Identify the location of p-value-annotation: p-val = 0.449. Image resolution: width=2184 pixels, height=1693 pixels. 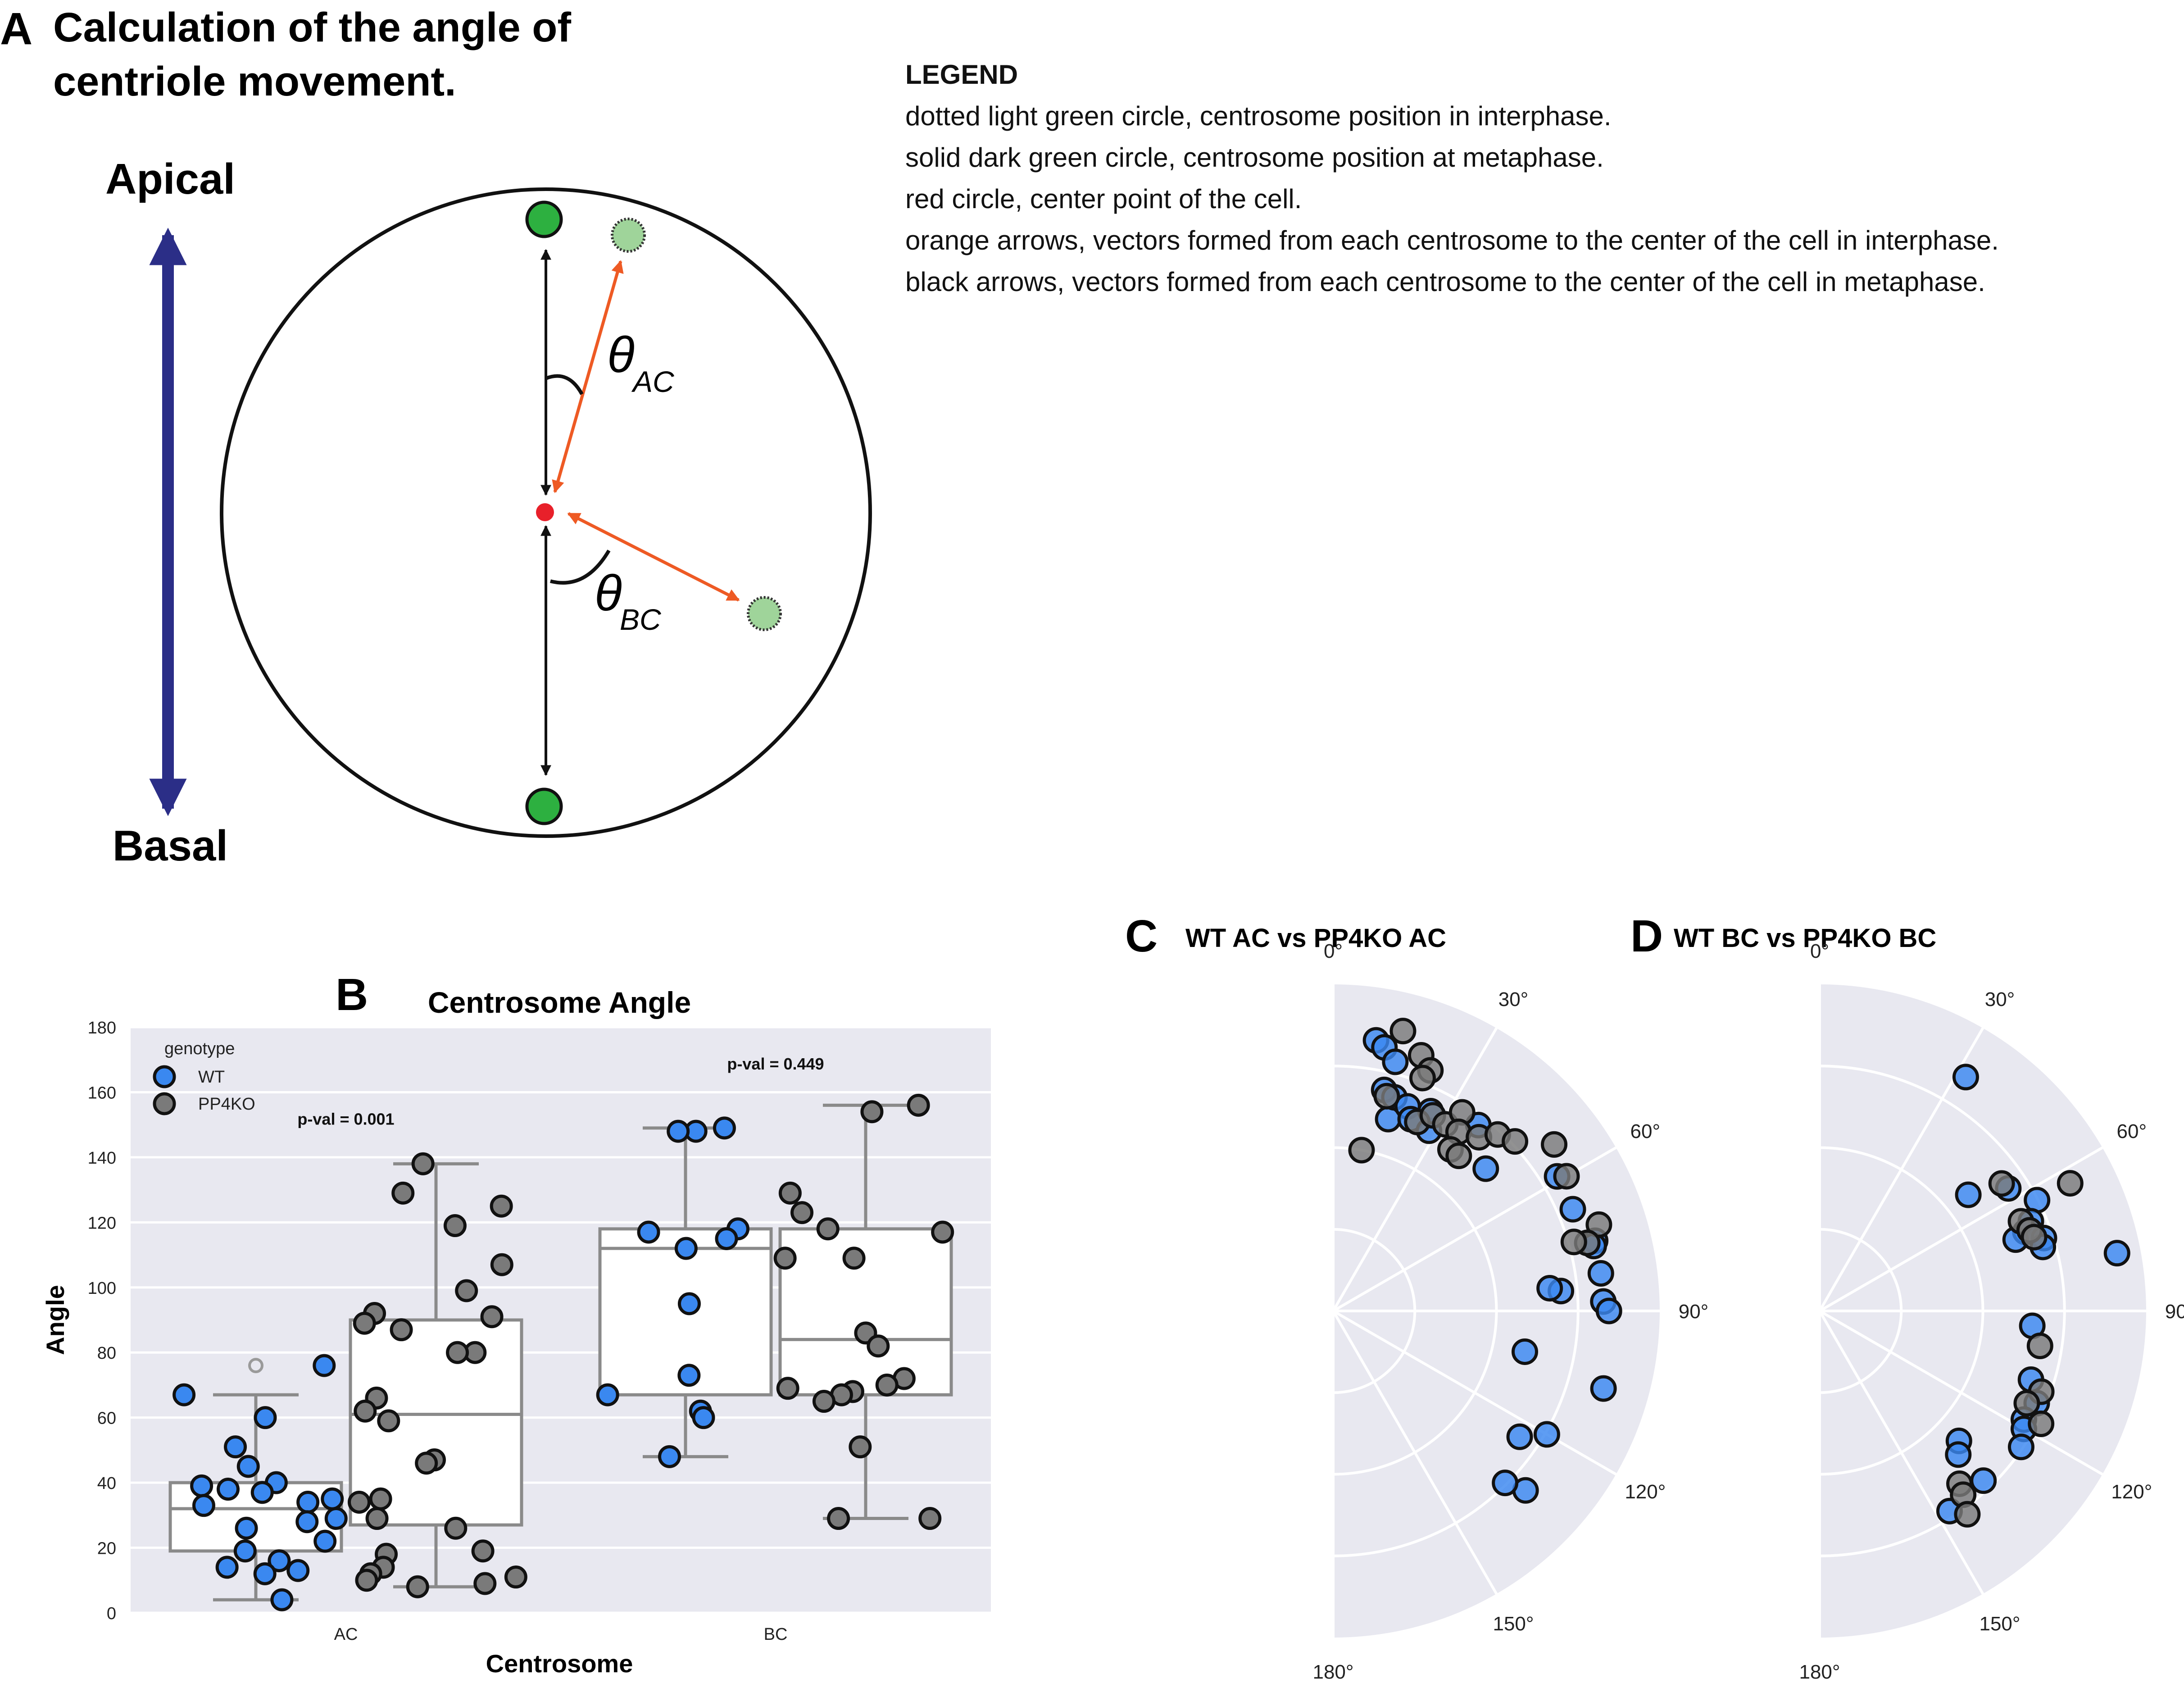
(775, 1064).